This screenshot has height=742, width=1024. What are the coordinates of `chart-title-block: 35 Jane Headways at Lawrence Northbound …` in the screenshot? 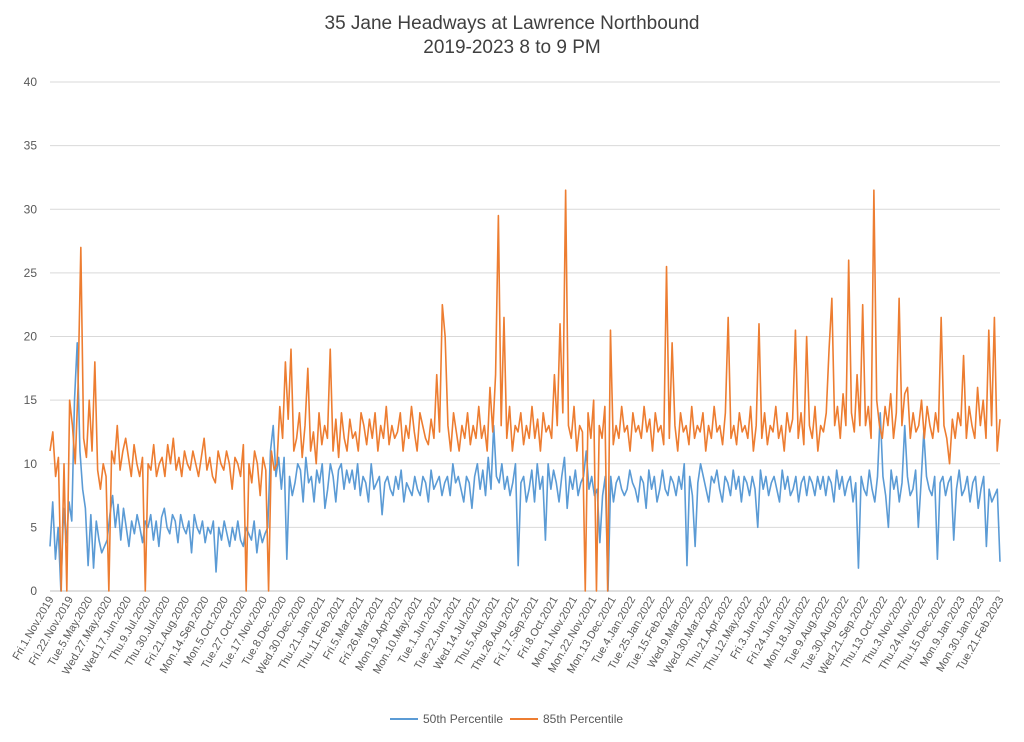 It's located at (512, 36).